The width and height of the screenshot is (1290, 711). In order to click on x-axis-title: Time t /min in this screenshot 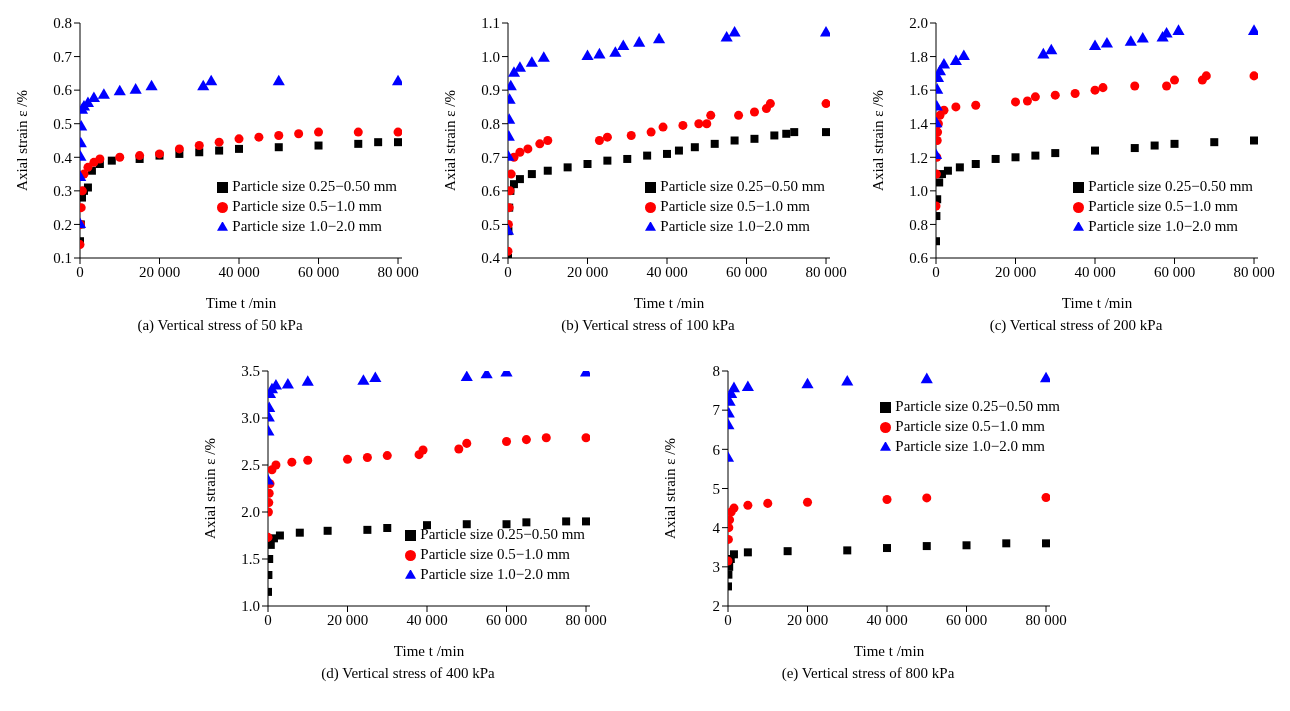, I will do `click(429, 651)`.